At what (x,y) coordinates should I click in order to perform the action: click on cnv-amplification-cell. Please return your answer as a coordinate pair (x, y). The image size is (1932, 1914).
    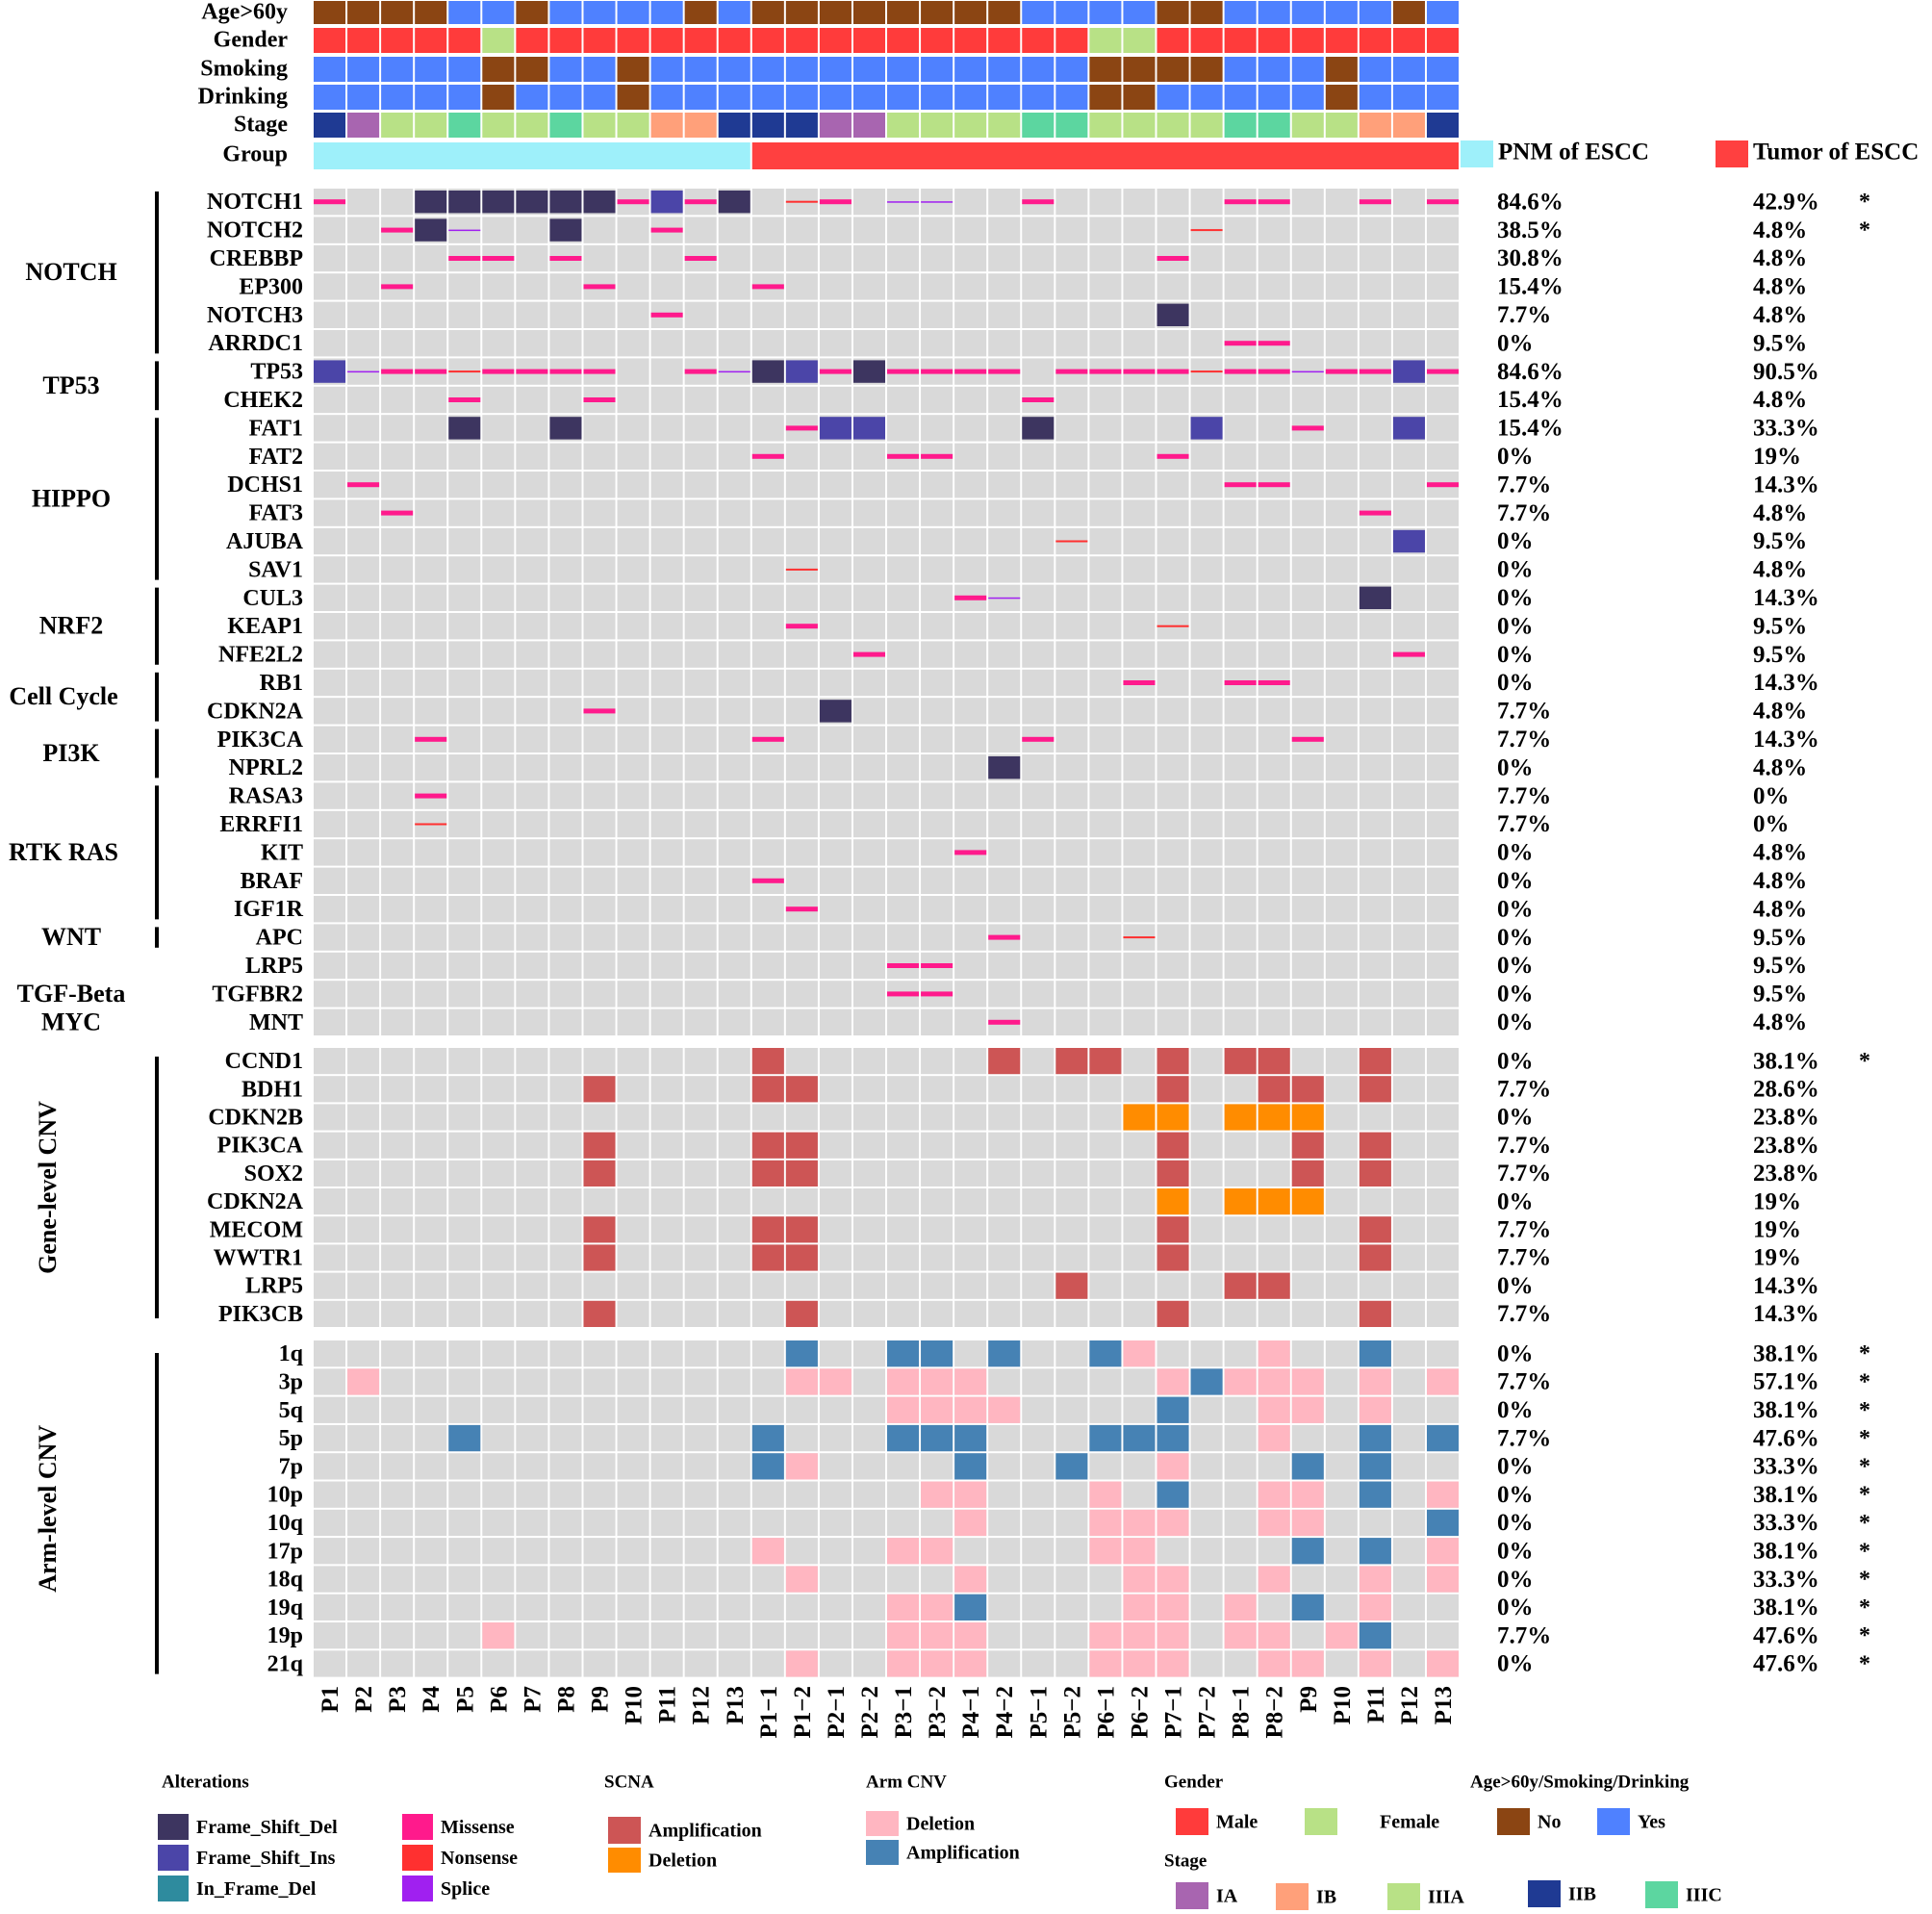
    Looking at the image, I should click on (1274, 1061).